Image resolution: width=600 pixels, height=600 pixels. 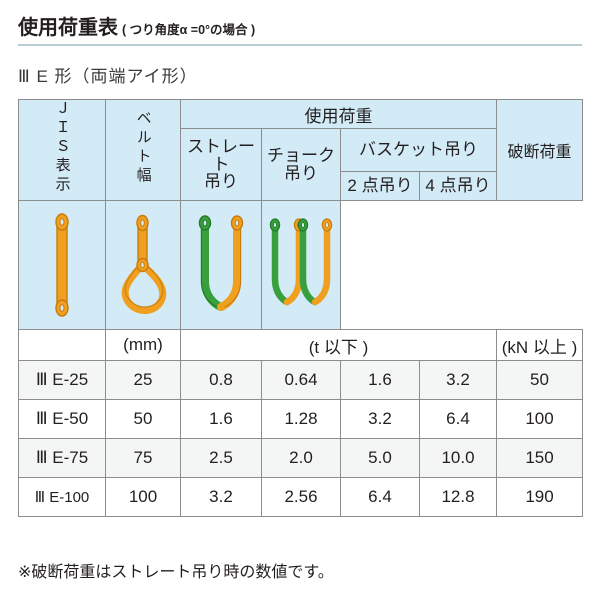 I want to click on col-header-breaking-load: 破断荷重, so click(x=539, y=150).